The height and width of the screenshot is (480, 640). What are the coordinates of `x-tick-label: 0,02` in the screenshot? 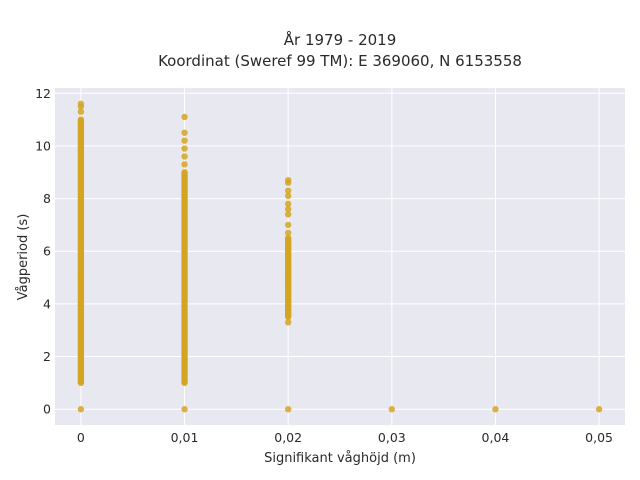 It's located at (288, 437).